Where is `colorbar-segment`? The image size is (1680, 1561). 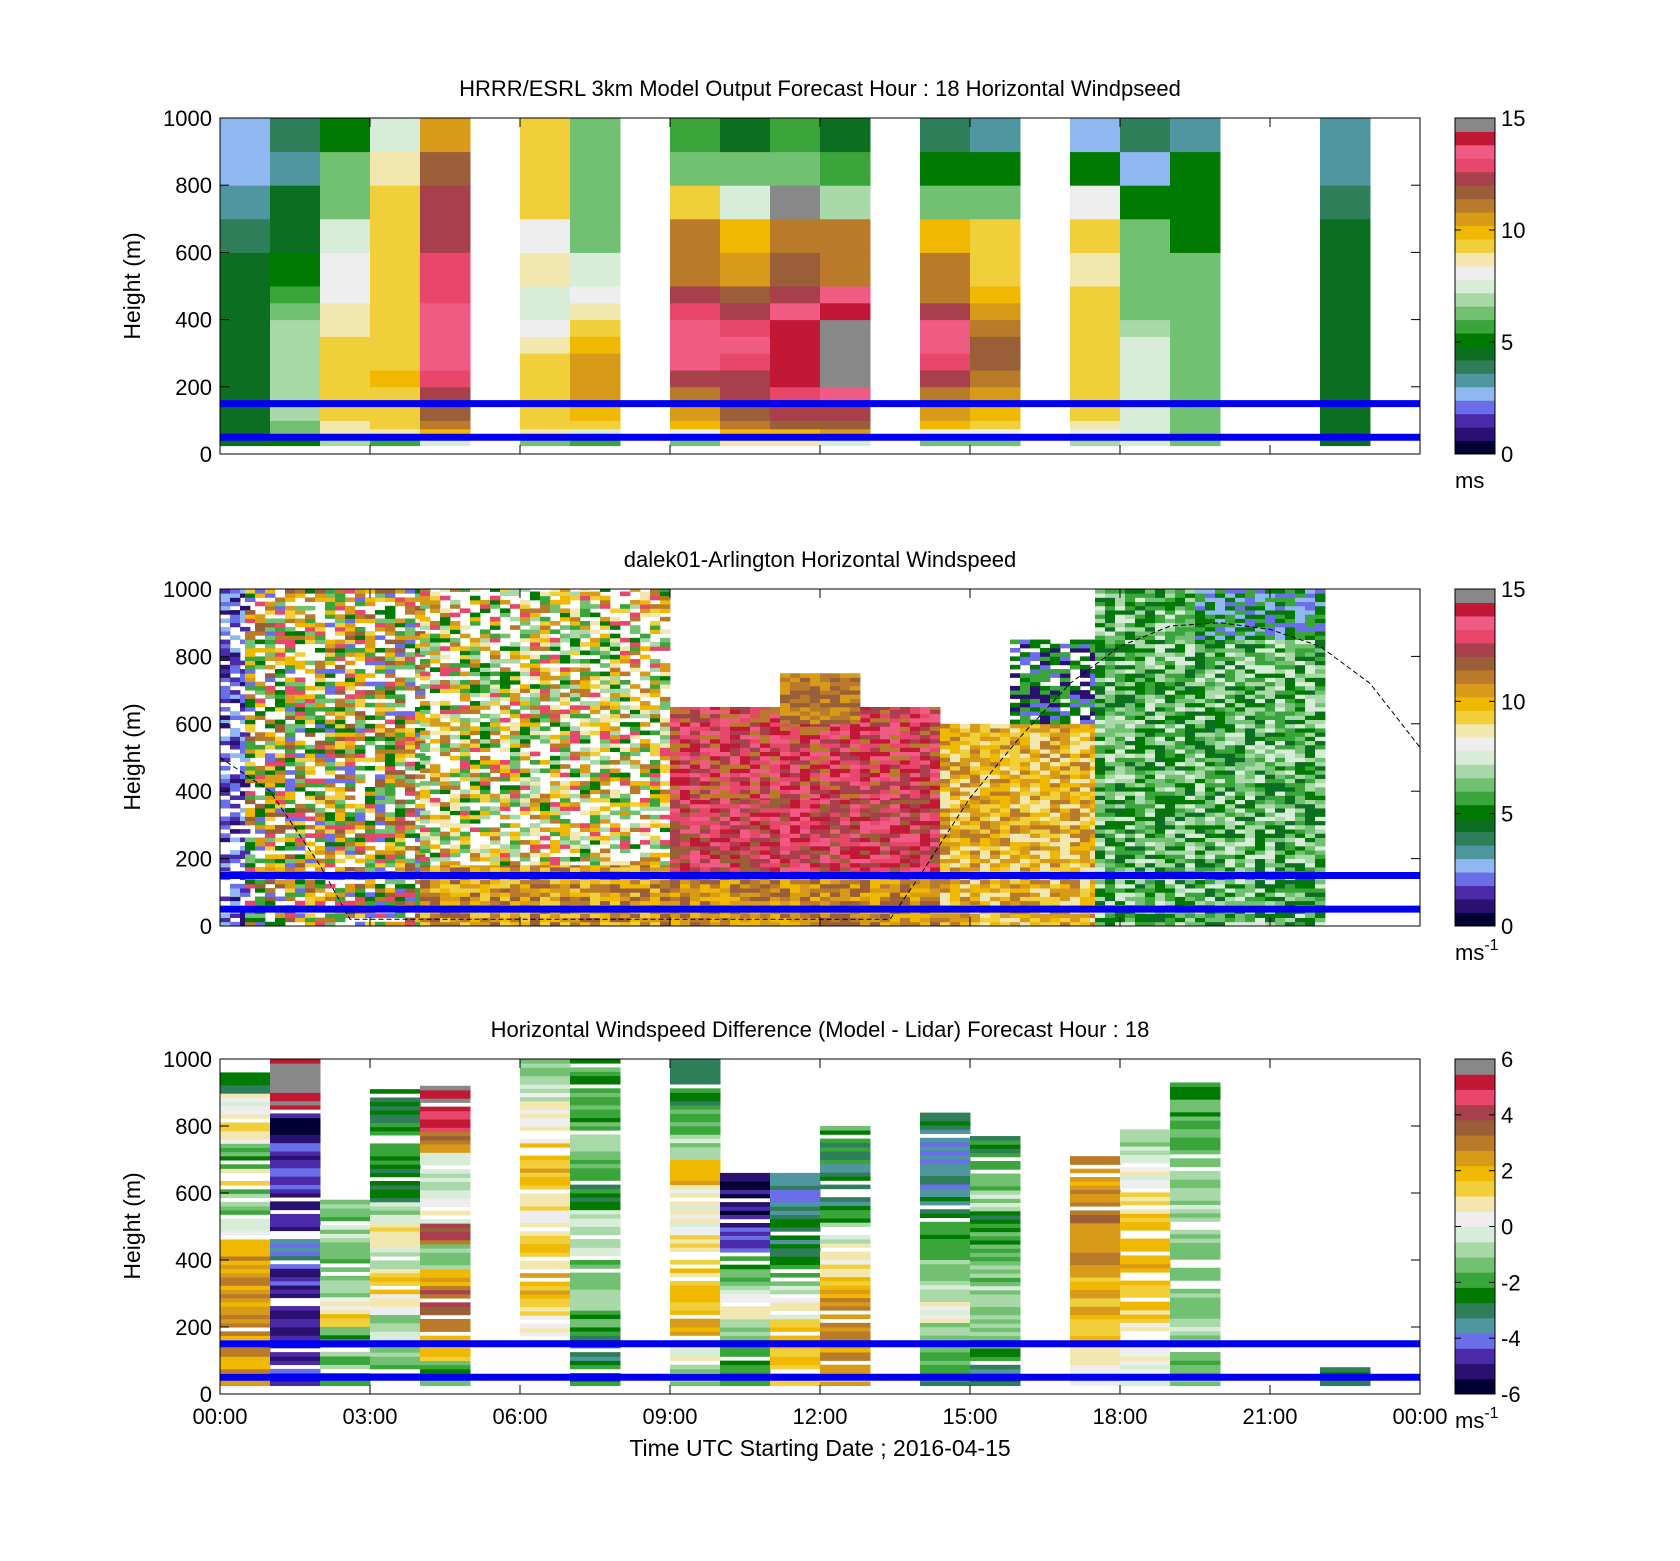 colorbar-segment is located at coordinates (1475, 259).